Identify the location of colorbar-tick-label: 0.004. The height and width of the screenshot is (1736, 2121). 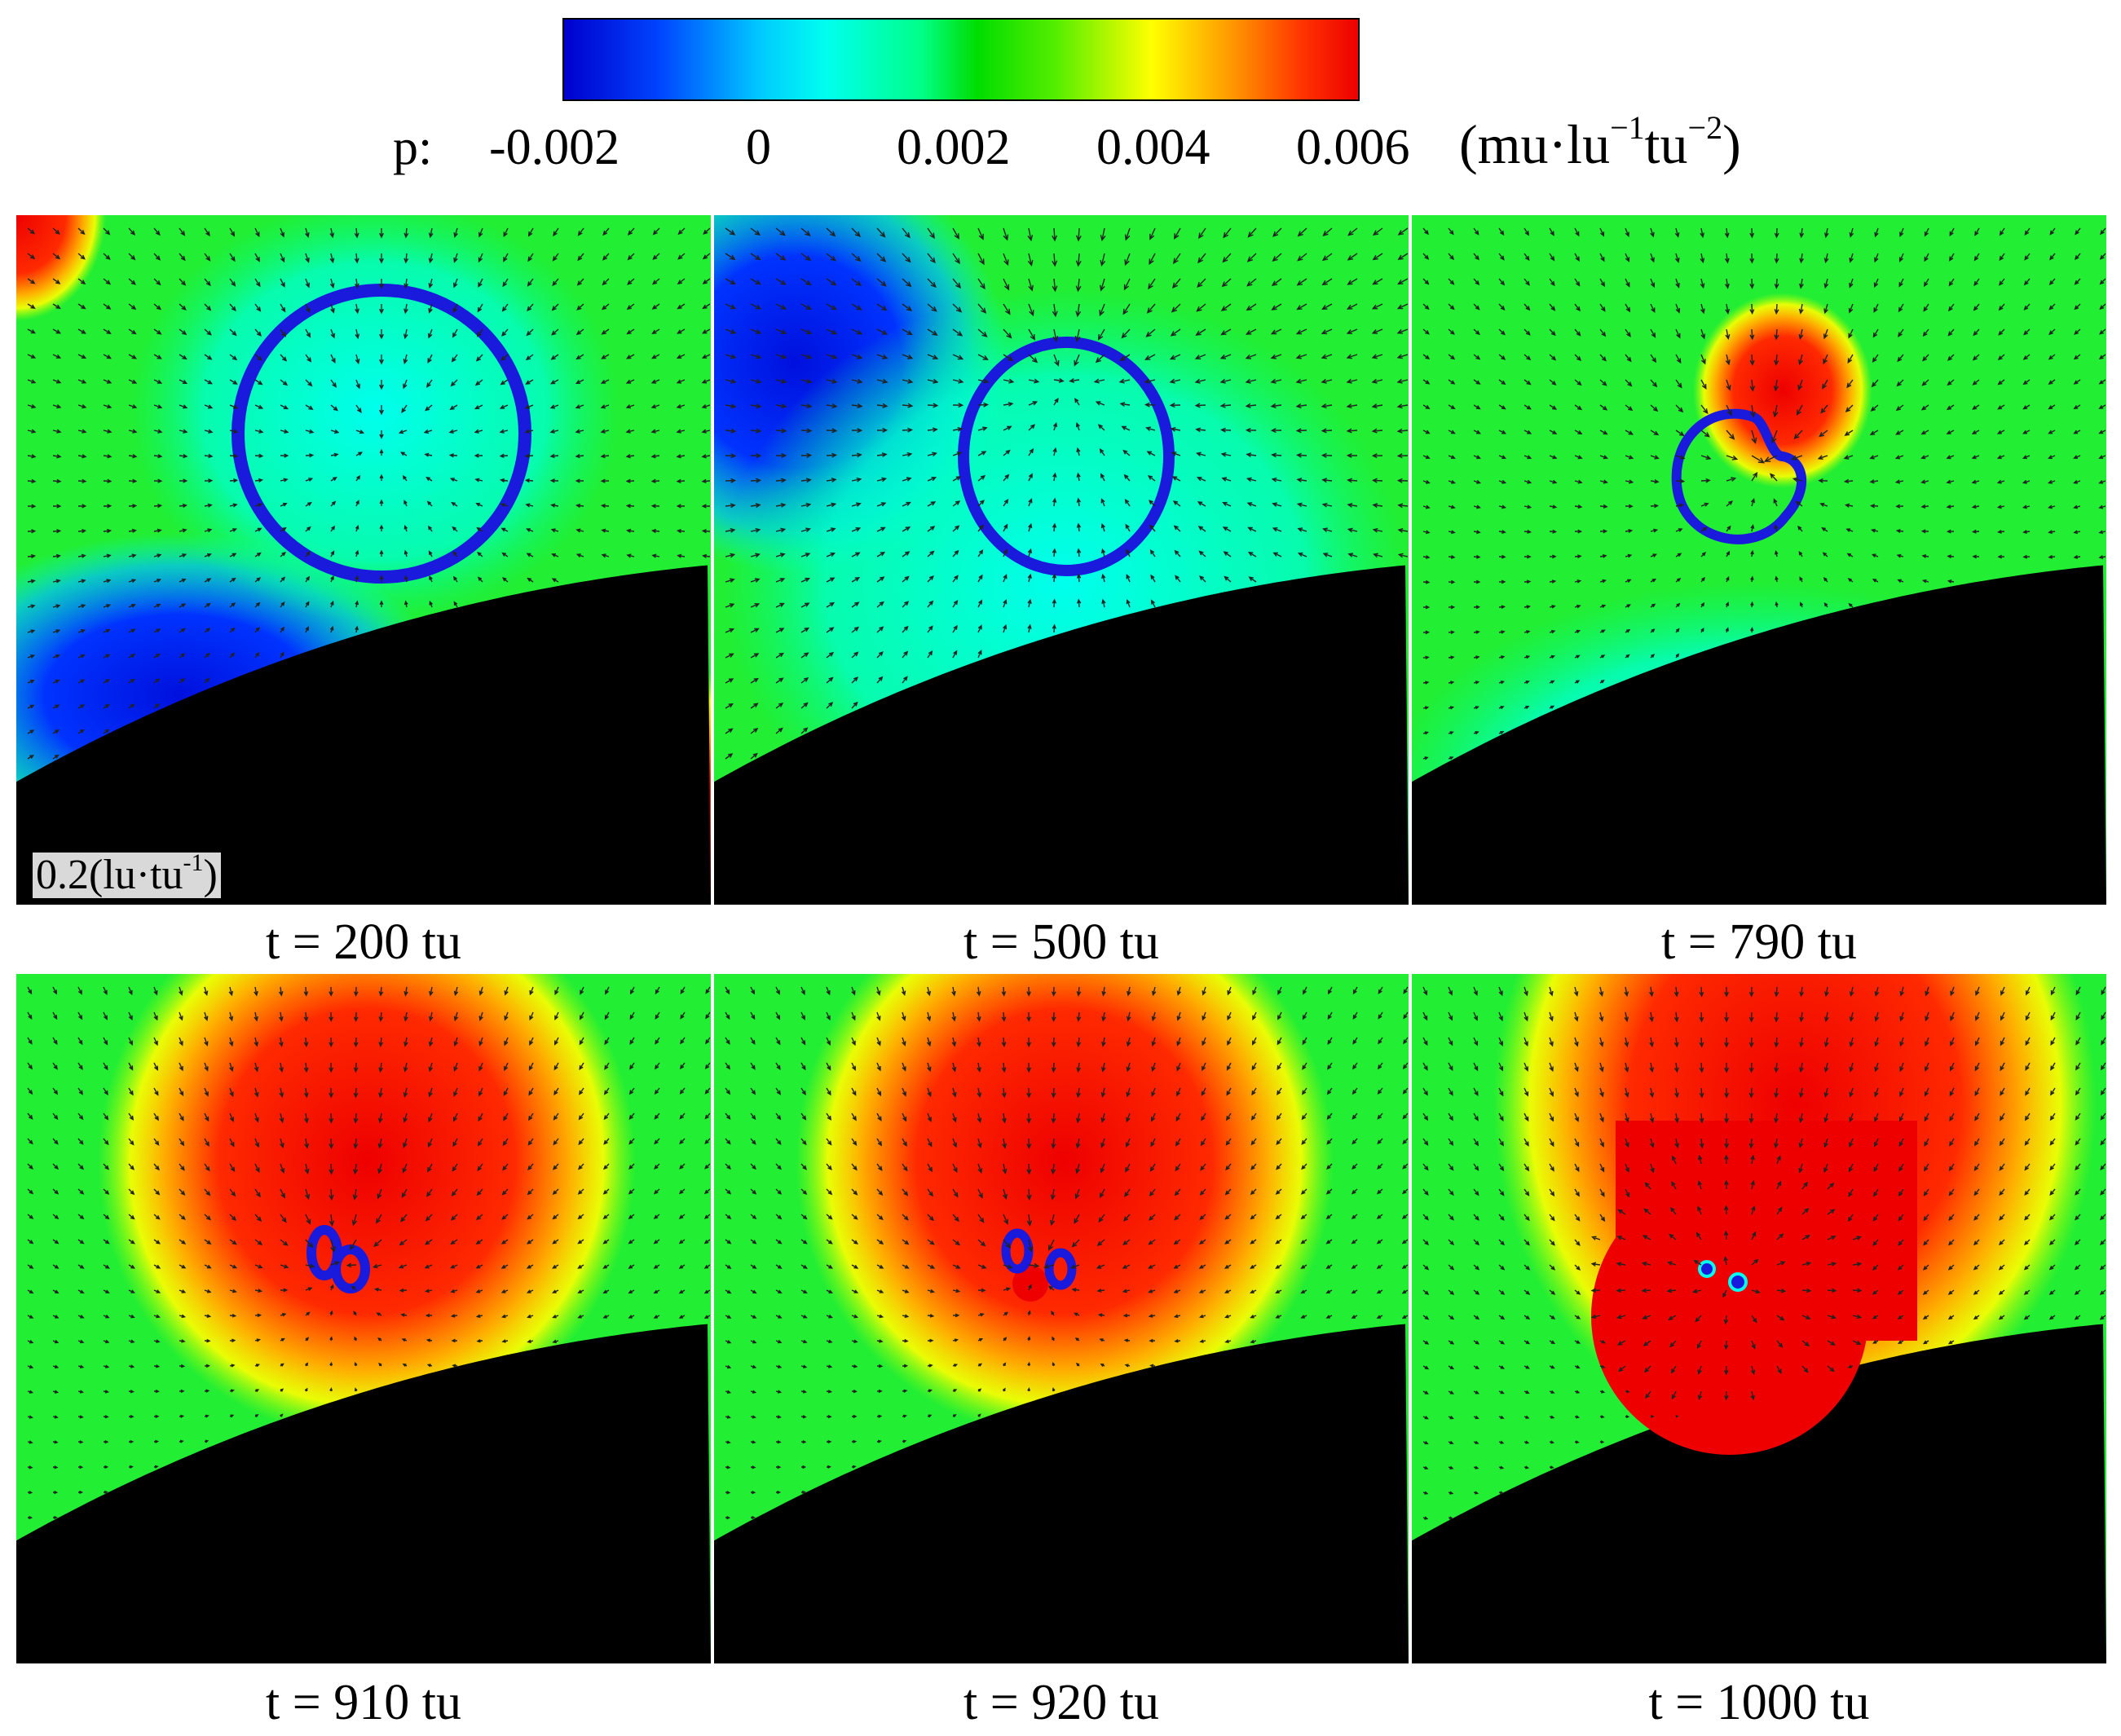
(1153, 147).